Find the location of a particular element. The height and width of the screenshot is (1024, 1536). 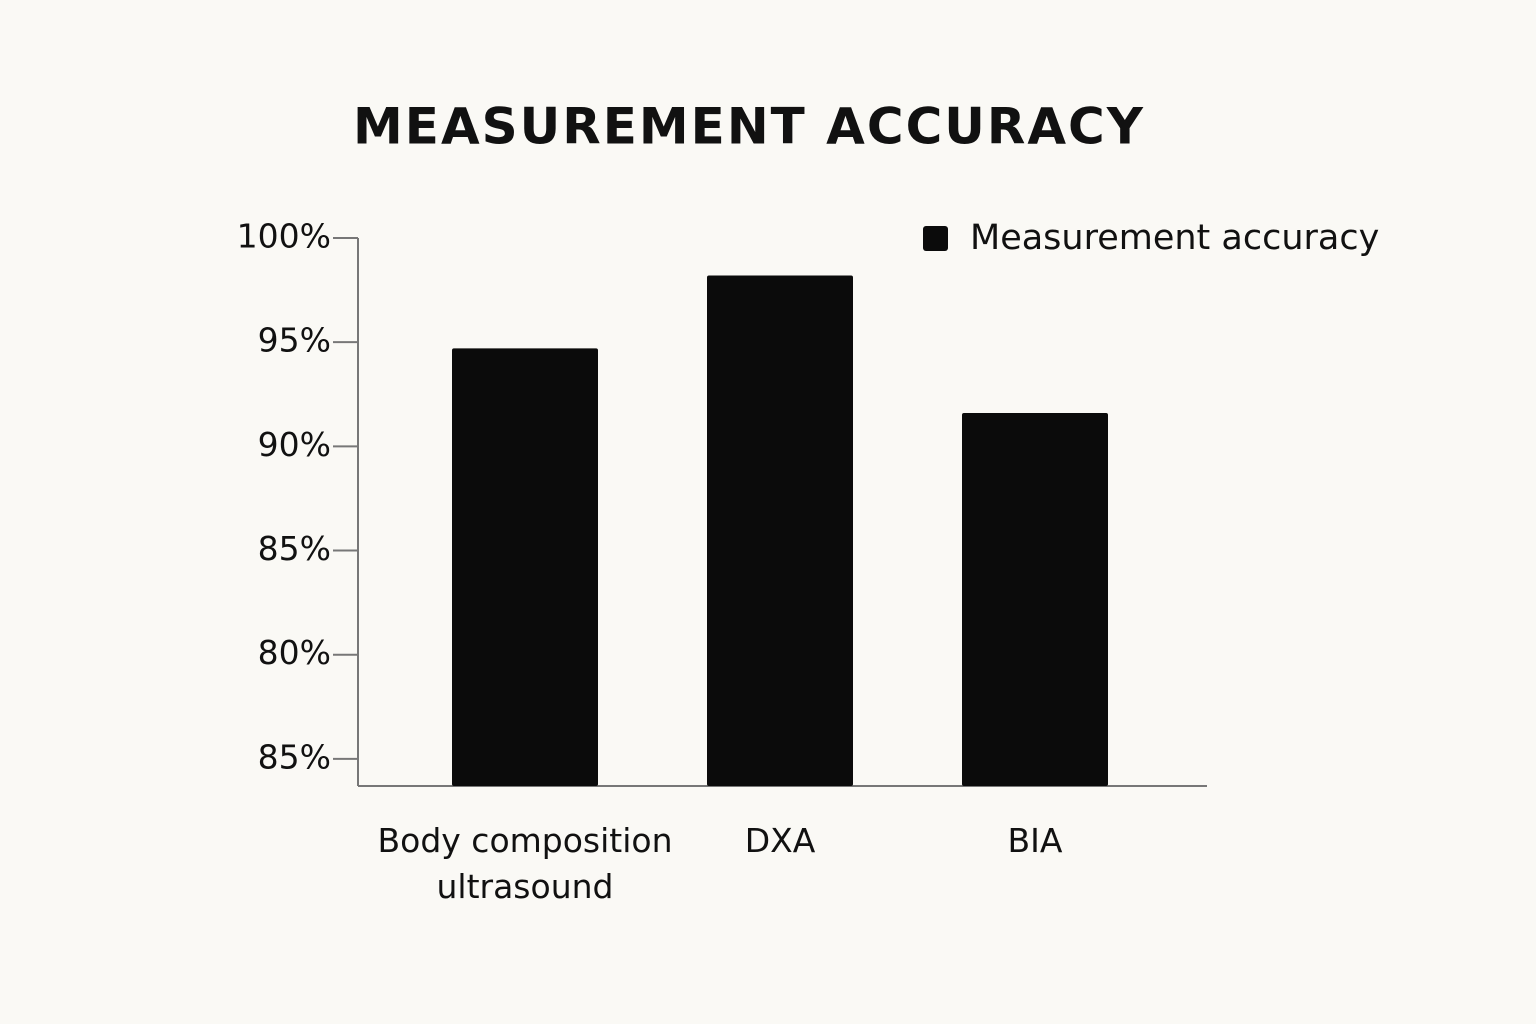

y-tick-label: 100% is located at coordinates (284, 236).